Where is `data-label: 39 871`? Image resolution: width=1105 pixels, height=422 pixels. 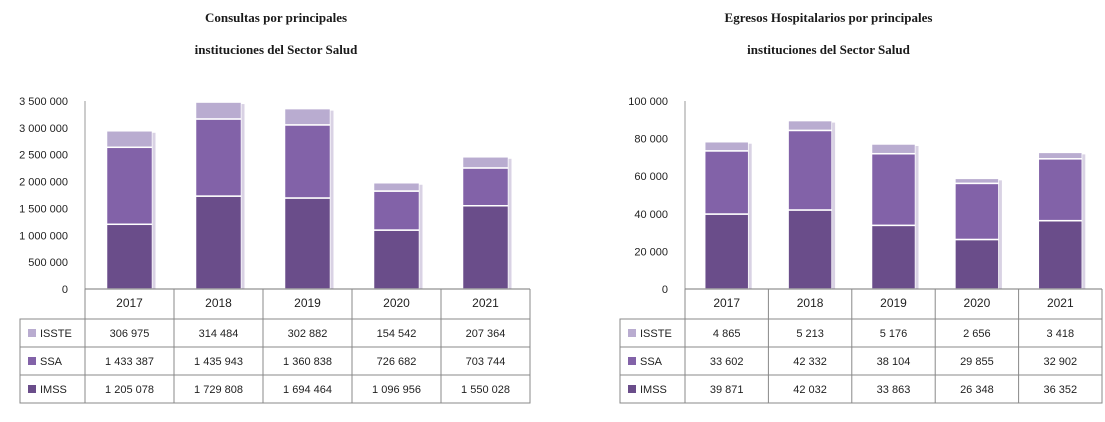 data-label: 39 871 is located at coordinates (727, 390).